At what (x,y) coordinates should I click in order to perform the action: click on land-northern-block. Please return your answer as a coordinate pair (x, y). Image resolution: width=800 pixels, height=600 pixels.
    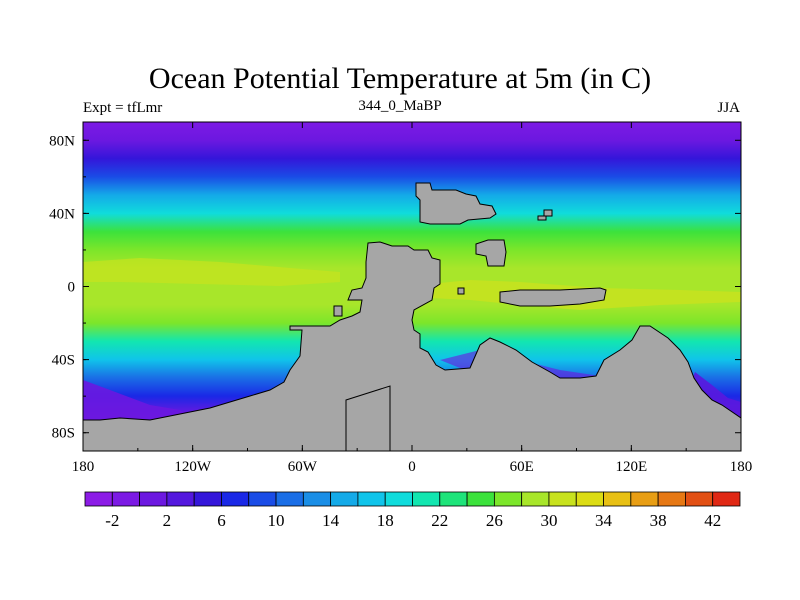
    Looking at the image, I should click on (456, 203).